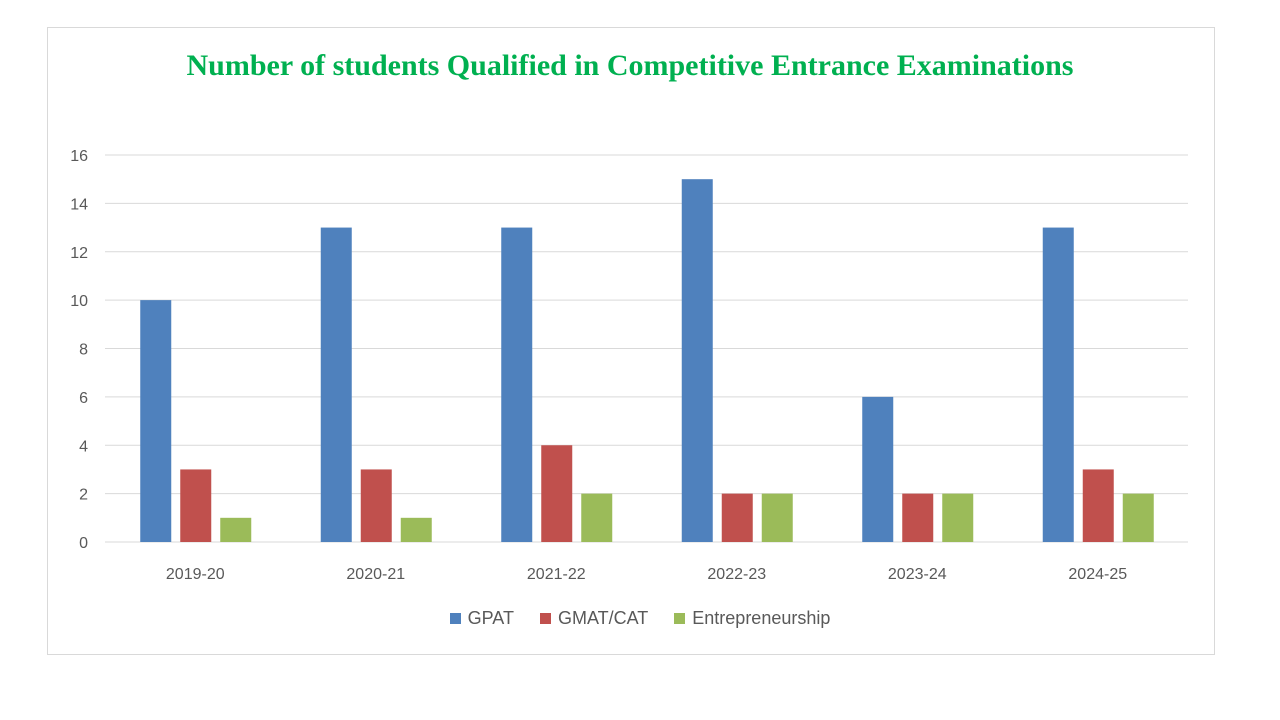 Image resolution: width=1280 pixels, height=720 pixels. I want to click on legend: GPAT GMAT/CAT Entrepreneurship, so click(640, 618).